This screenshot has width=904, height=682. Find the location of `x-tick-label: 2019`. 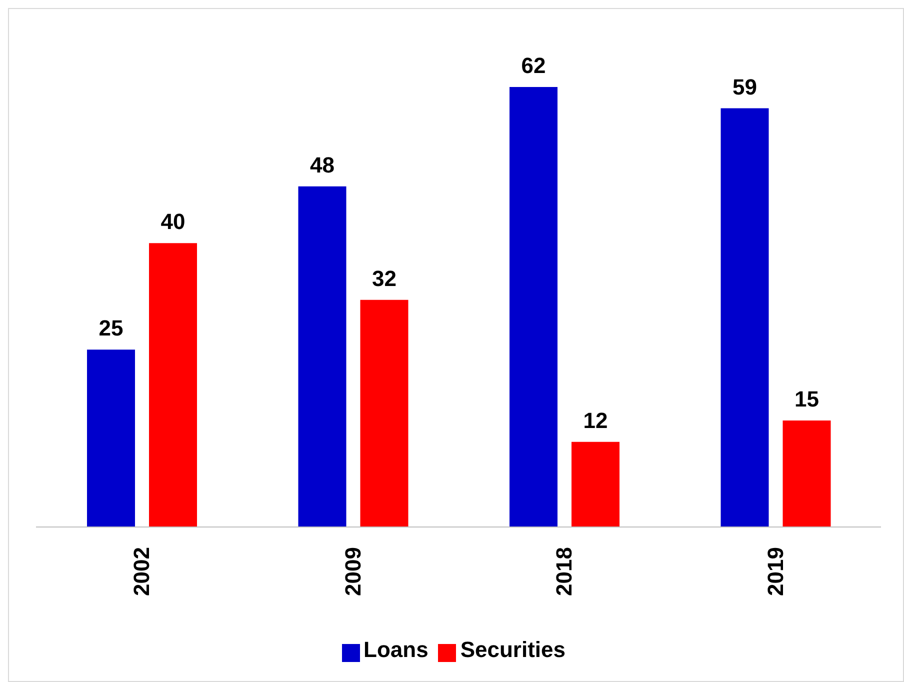

x-tick-label: 2019 is located at coordinates (775, 571).